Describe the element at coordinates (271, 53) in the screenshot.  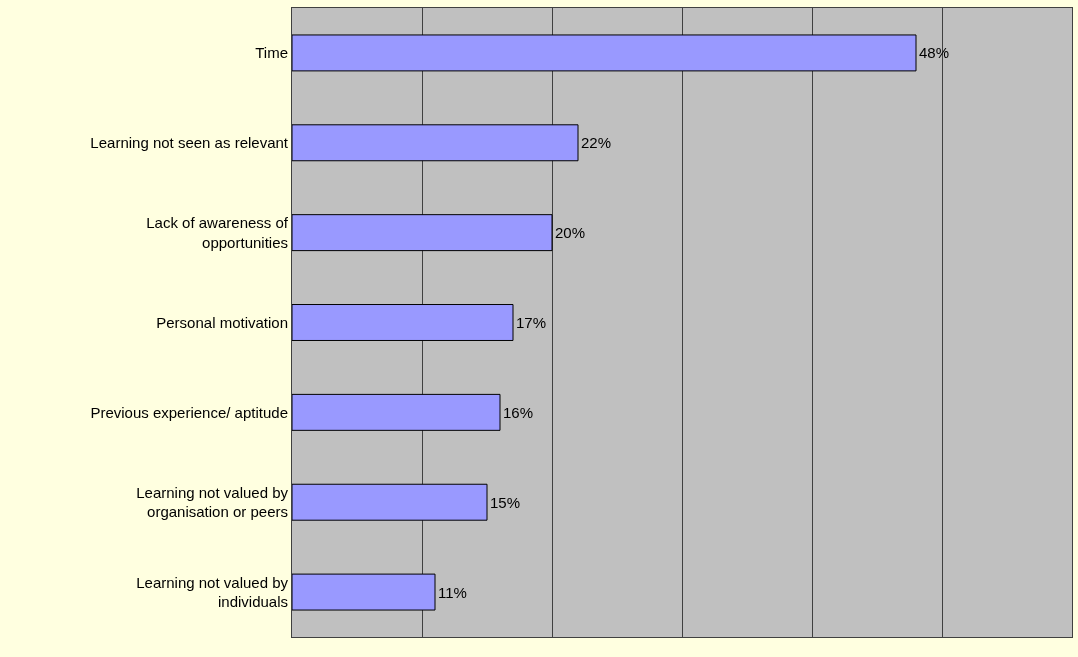
I see `y-tick-label: Time` at that location.